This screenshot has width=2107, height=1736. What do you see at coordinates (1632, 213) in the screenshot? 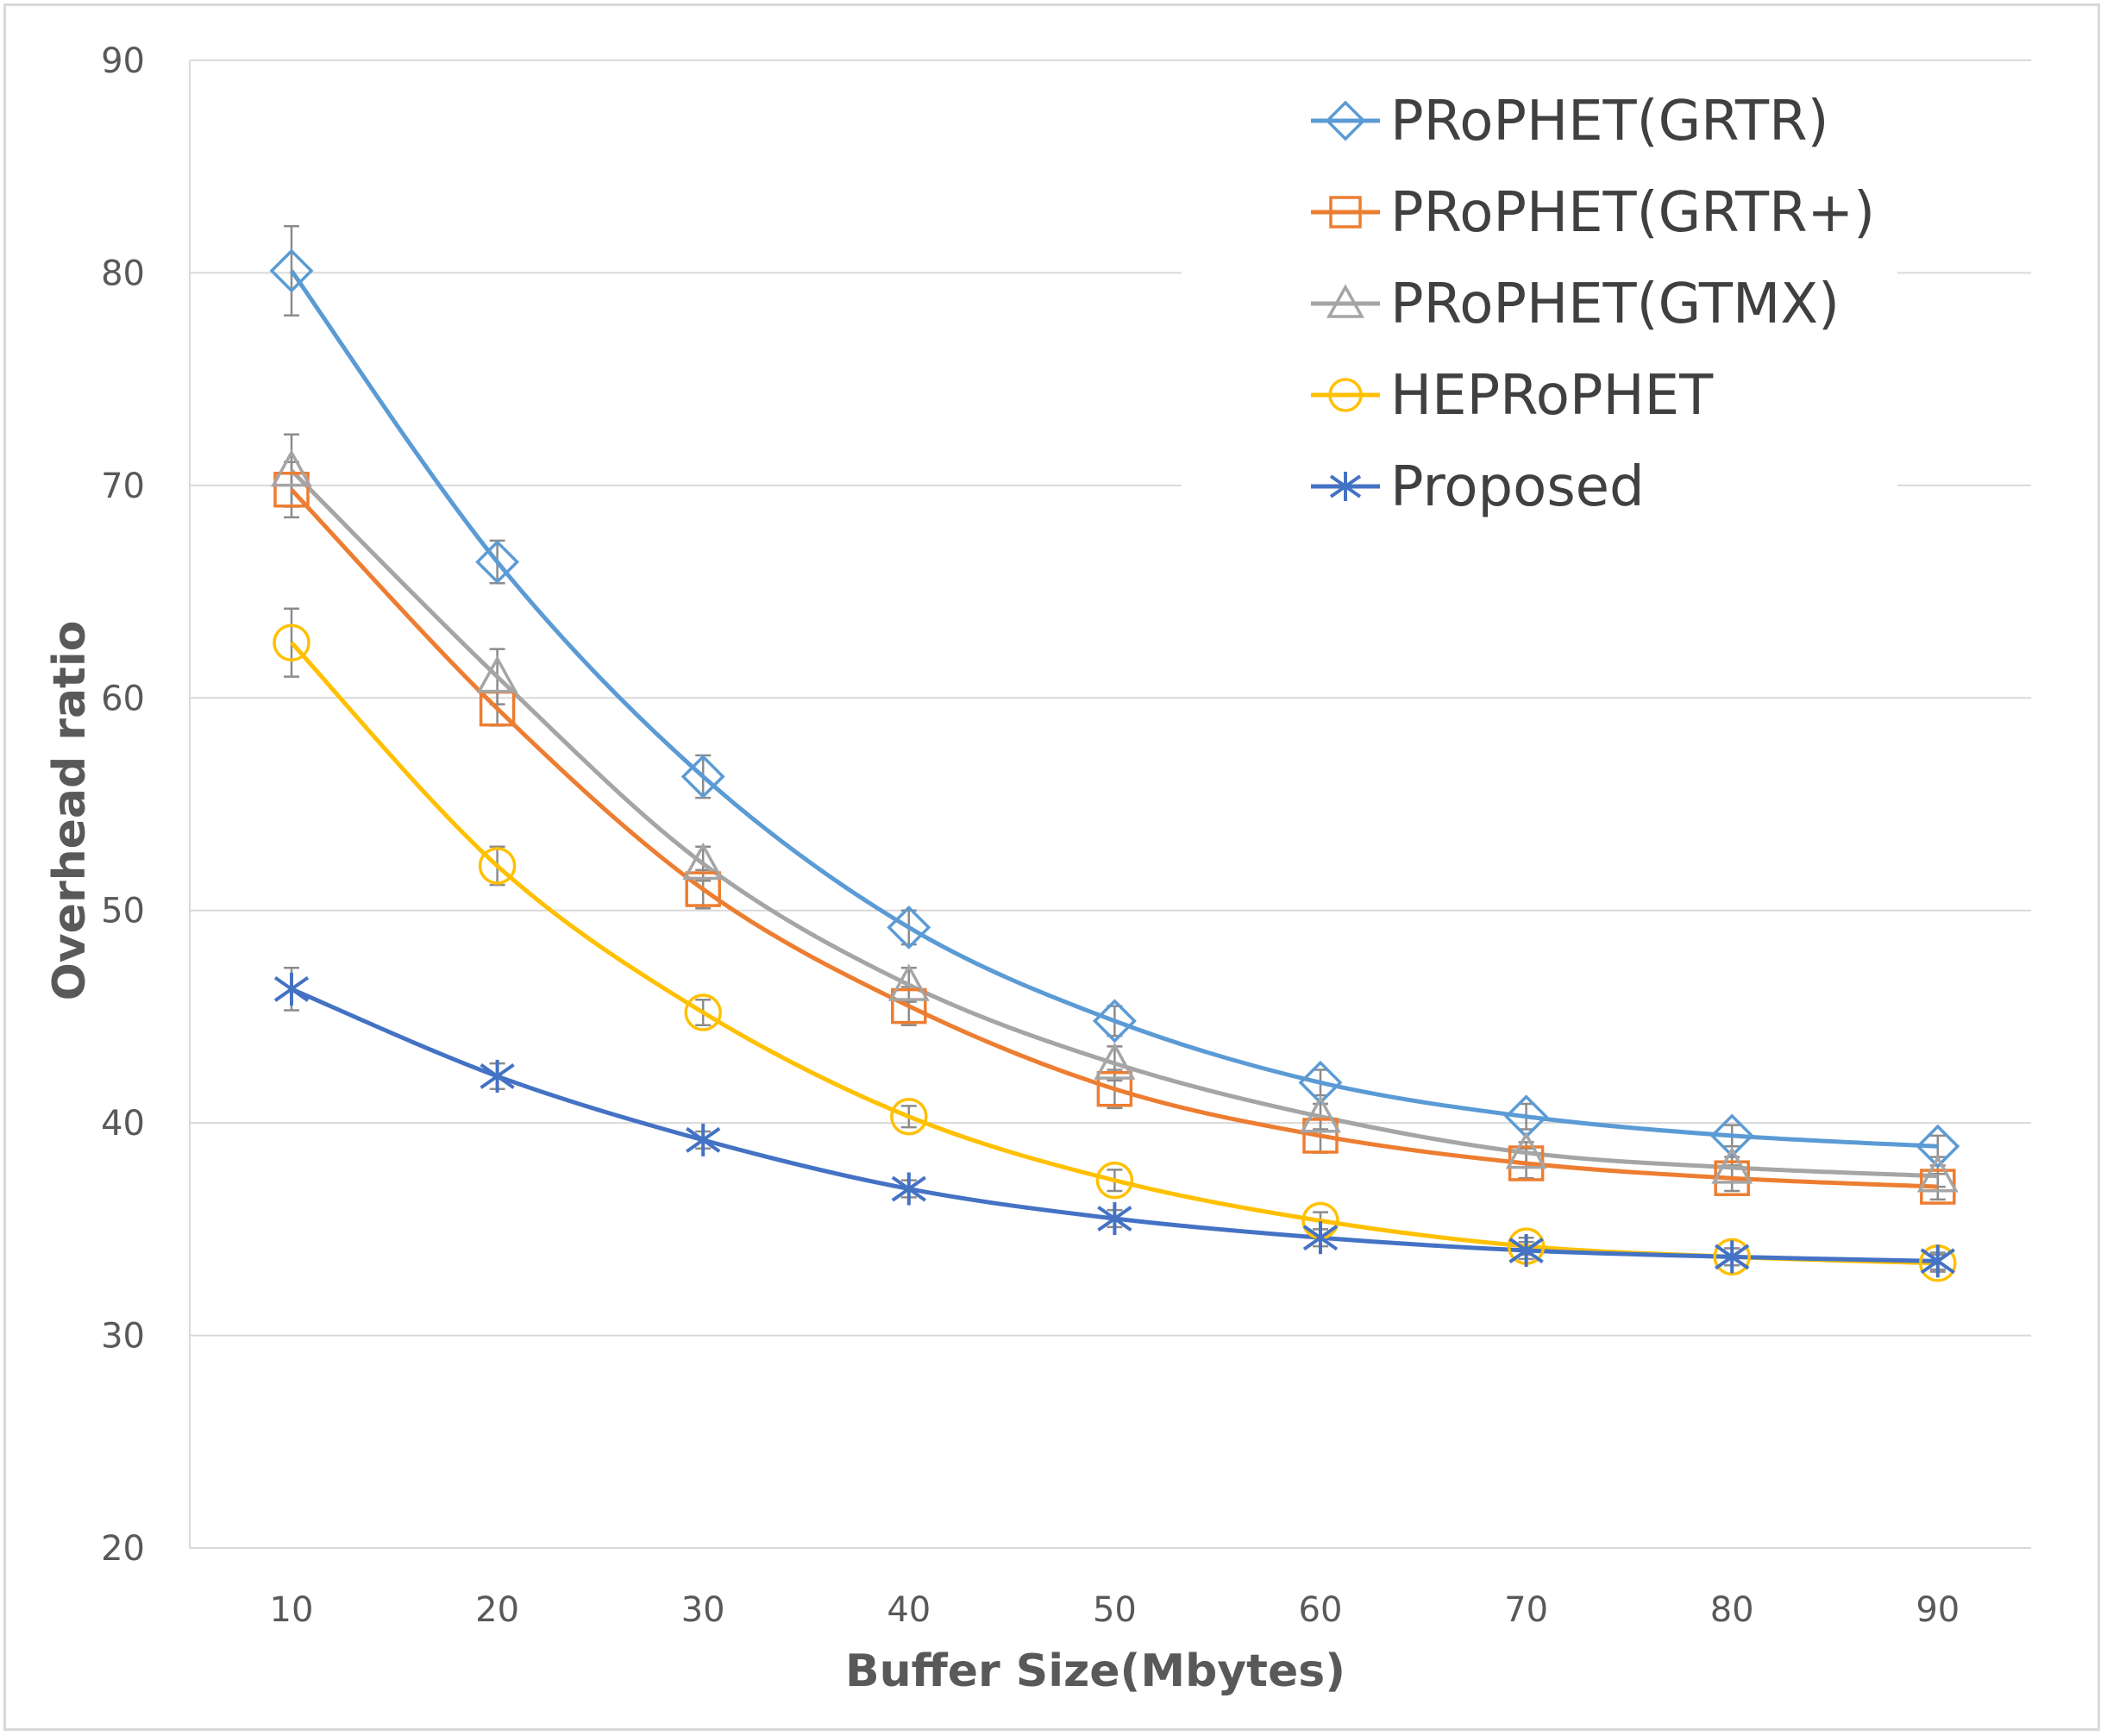
I see `legend-label: PRoPHET(GRTR+)` at bounding box center [1632, 213].